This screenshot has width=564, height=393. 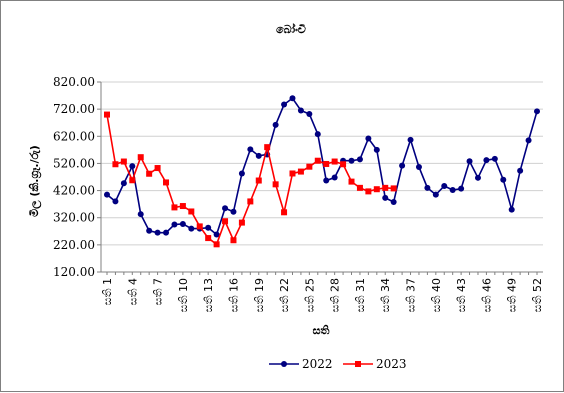 What do you see at coordinates (74, 272) in the screenshot?
I see `y-tick-label: 120.00` at bounding box center [74, 272].